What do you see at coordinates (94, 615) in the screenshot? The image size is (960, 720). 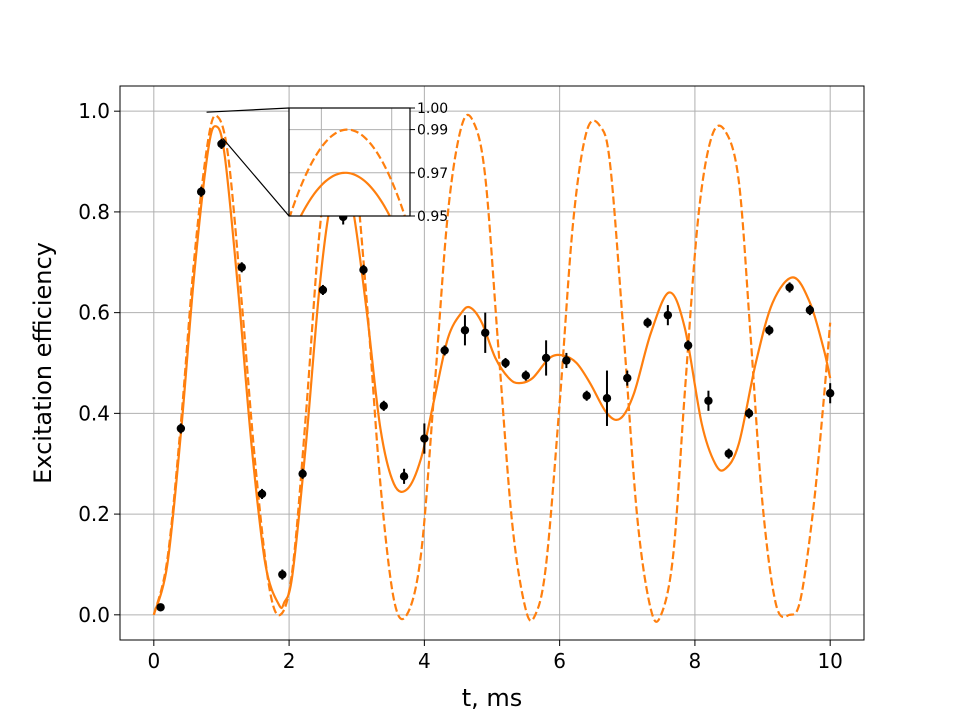 I see `y-tick-label: 0.0` at bounding box center [94, 615].